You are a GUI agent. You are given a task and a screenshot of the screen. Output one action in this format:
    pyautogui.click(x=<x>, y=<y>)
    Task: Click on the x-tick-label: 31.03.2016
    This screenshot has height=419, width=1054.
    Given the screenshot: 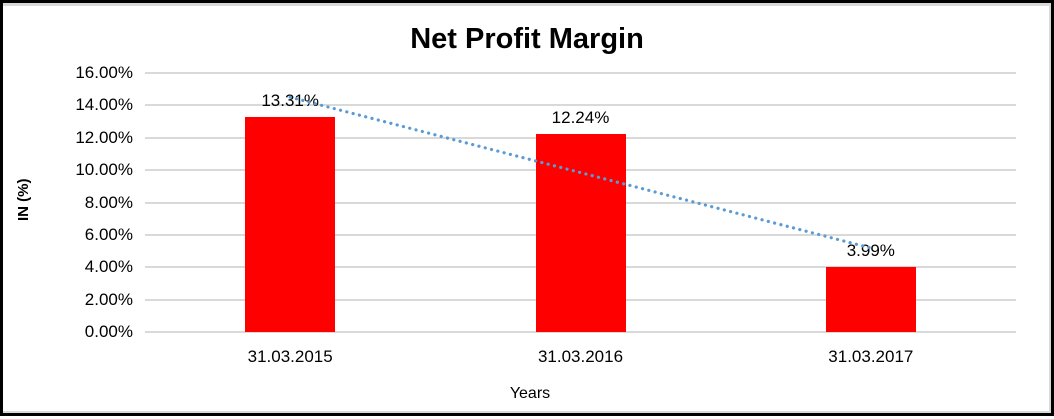 What is the action you would take?
    pyautogui.click(x=580, y=356)
    